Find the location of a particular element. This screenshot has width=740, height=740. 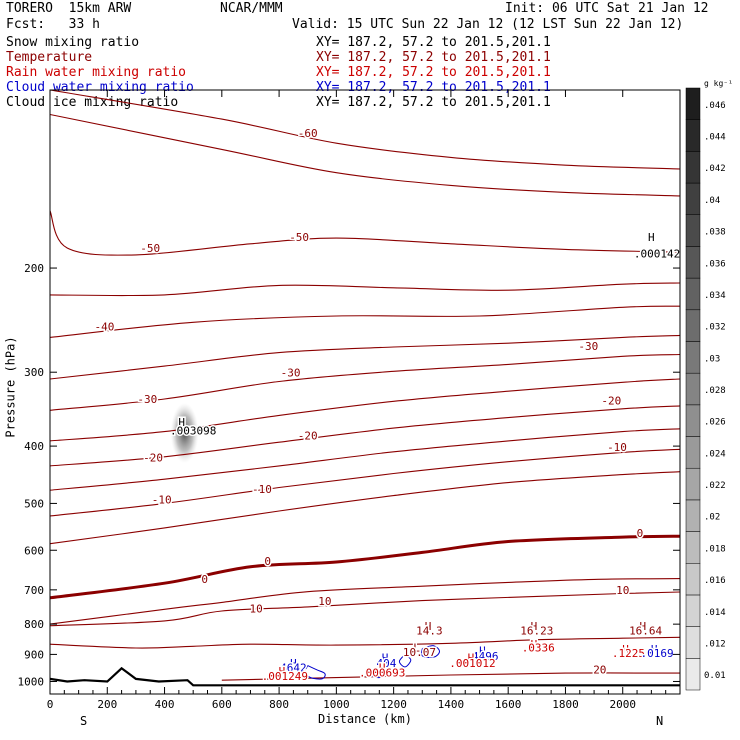

temperature-contour-m25 is located at coordinates (365, 410).